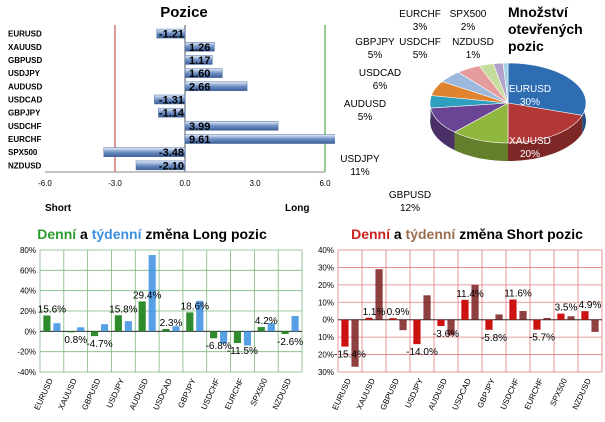 This screenshot has width=605, height=422. I want to click on value-label-nzdusd: 4.9%, so click(590, 305).